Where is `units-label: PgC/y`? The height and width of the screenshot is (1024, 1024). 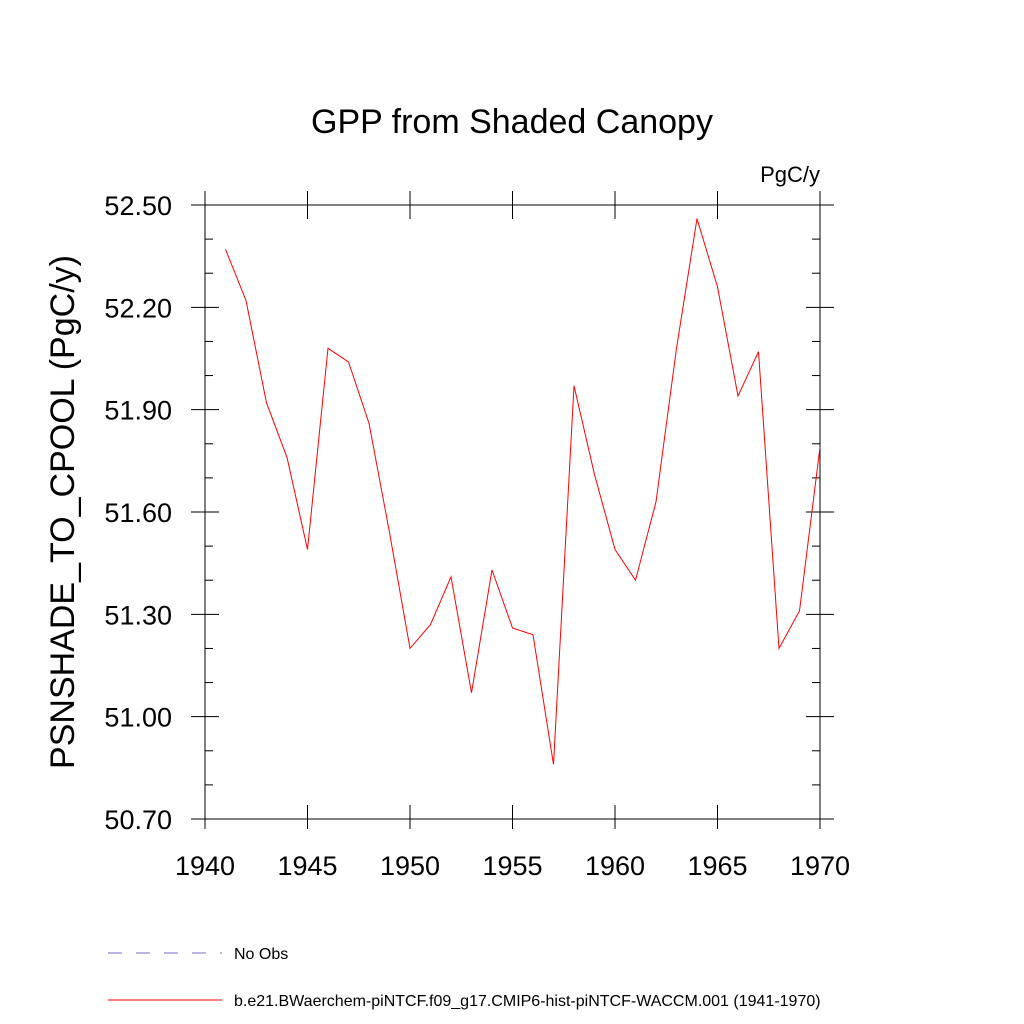 units-label: PgC/y is located at coordinates (790, 174).